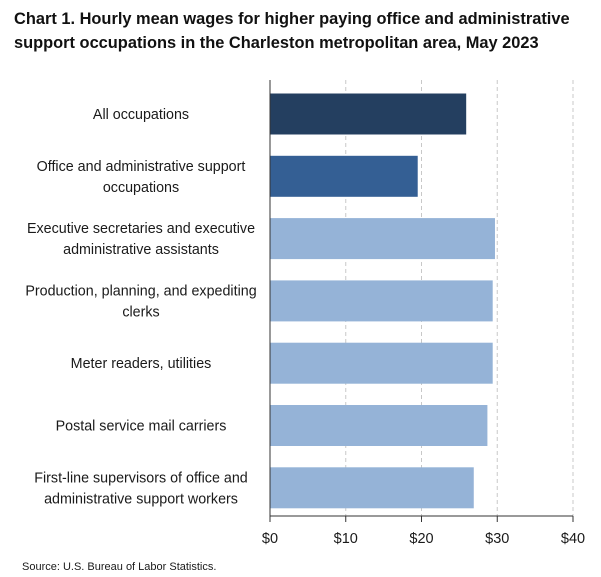 The height and width of the screenshot is (577, 601). What do you see at coordinates (141, 478) in the screenshot?
I see `category-label-line: First-line supervisors of office and` at bounding box center [141, 478].